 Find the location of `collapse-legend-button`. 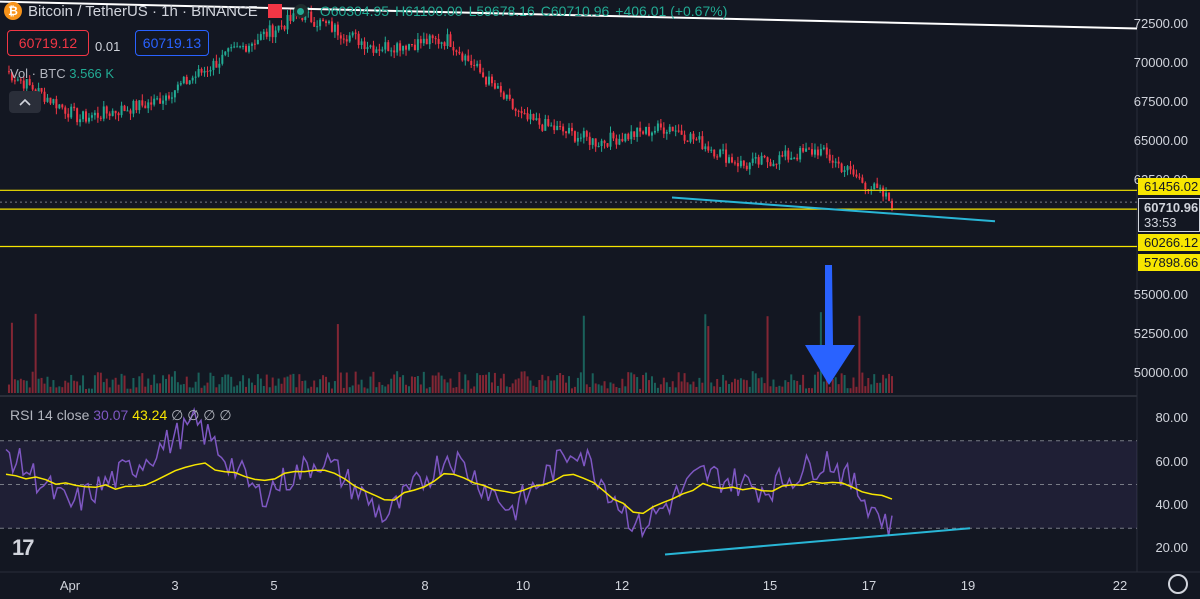

collapse-legend-button is located at coordinates (25, 102).